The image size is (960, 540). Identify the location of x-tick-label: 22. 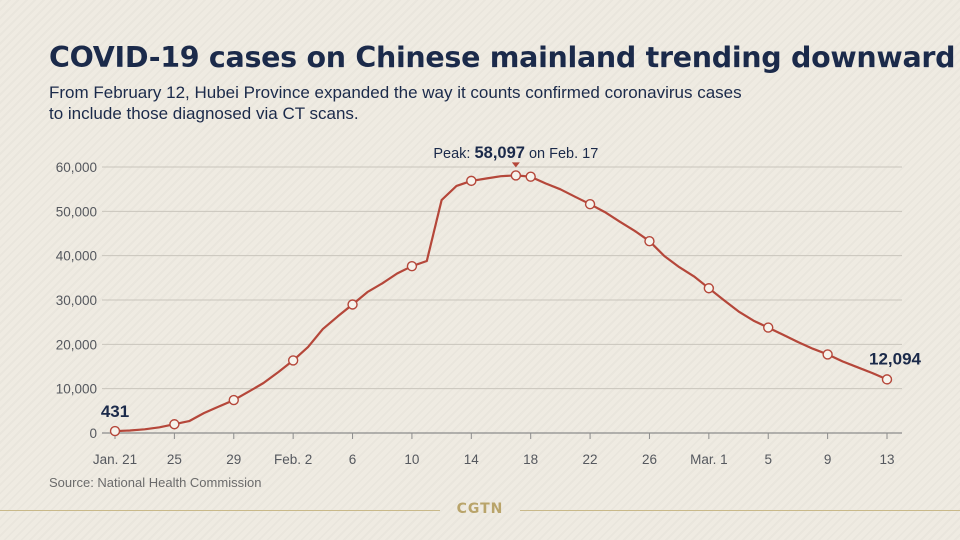
(590, 459).